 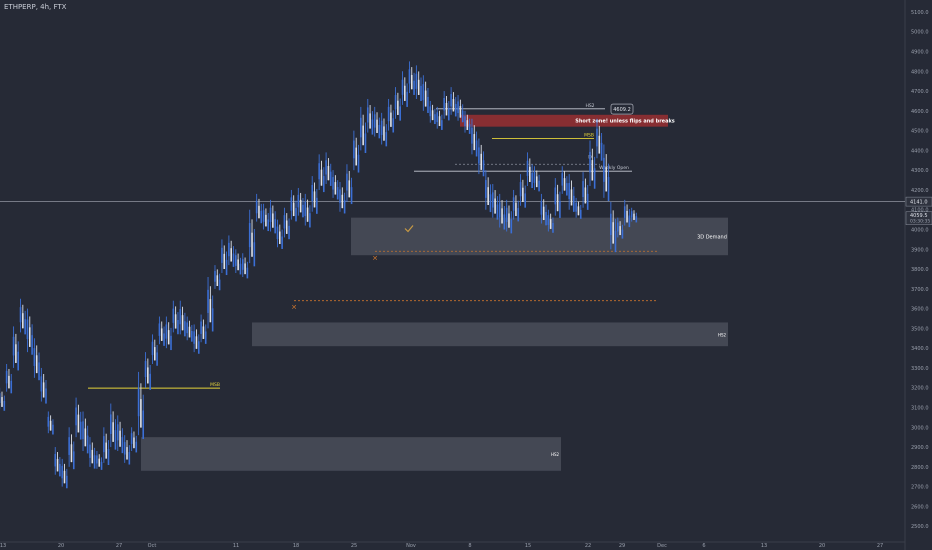 What do you see at coordinates (712, 237) in the screenshot?
I see `zone-label: 3D Demand` at bounding box center [712, 237].